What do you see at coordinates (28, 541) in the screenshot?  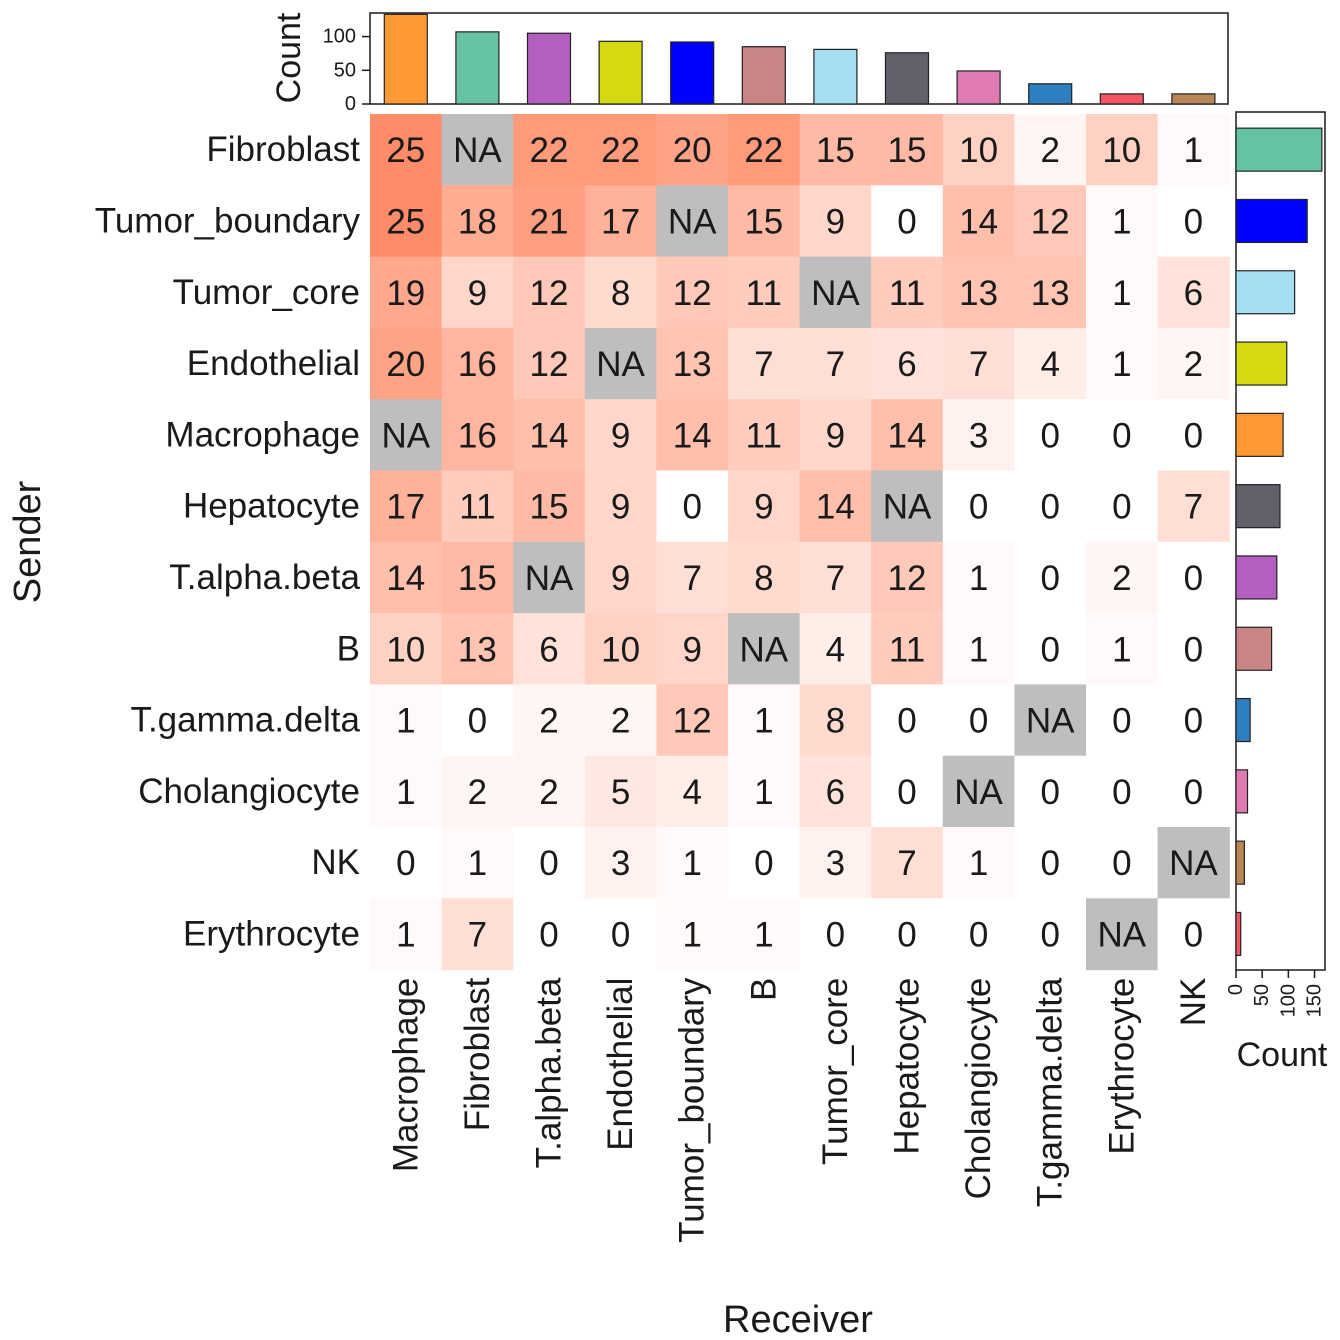 I see `y-axis-title: Sender` at bounding box center [28, 541].